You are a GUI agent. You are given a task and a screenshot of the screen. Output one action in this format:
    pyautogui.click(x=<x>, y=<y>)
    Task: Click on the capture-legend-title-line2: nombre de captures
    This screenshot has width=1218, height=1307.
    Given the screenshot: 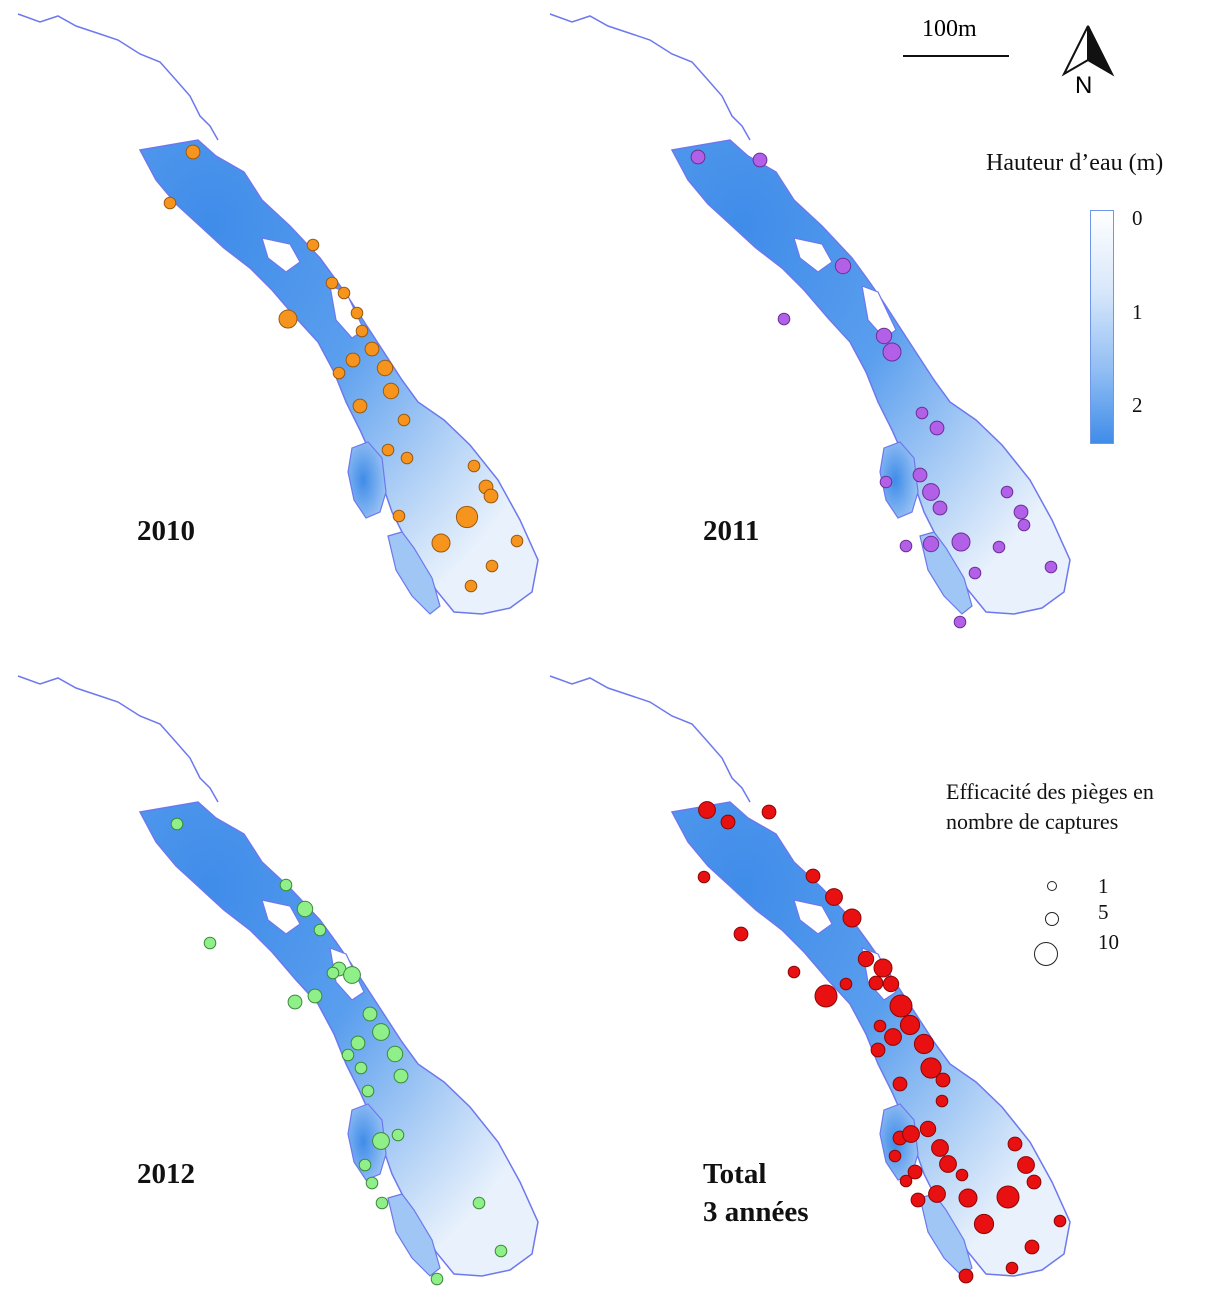 What is the action you would take?
    pyautogui.click(x=1032, y=821)
    